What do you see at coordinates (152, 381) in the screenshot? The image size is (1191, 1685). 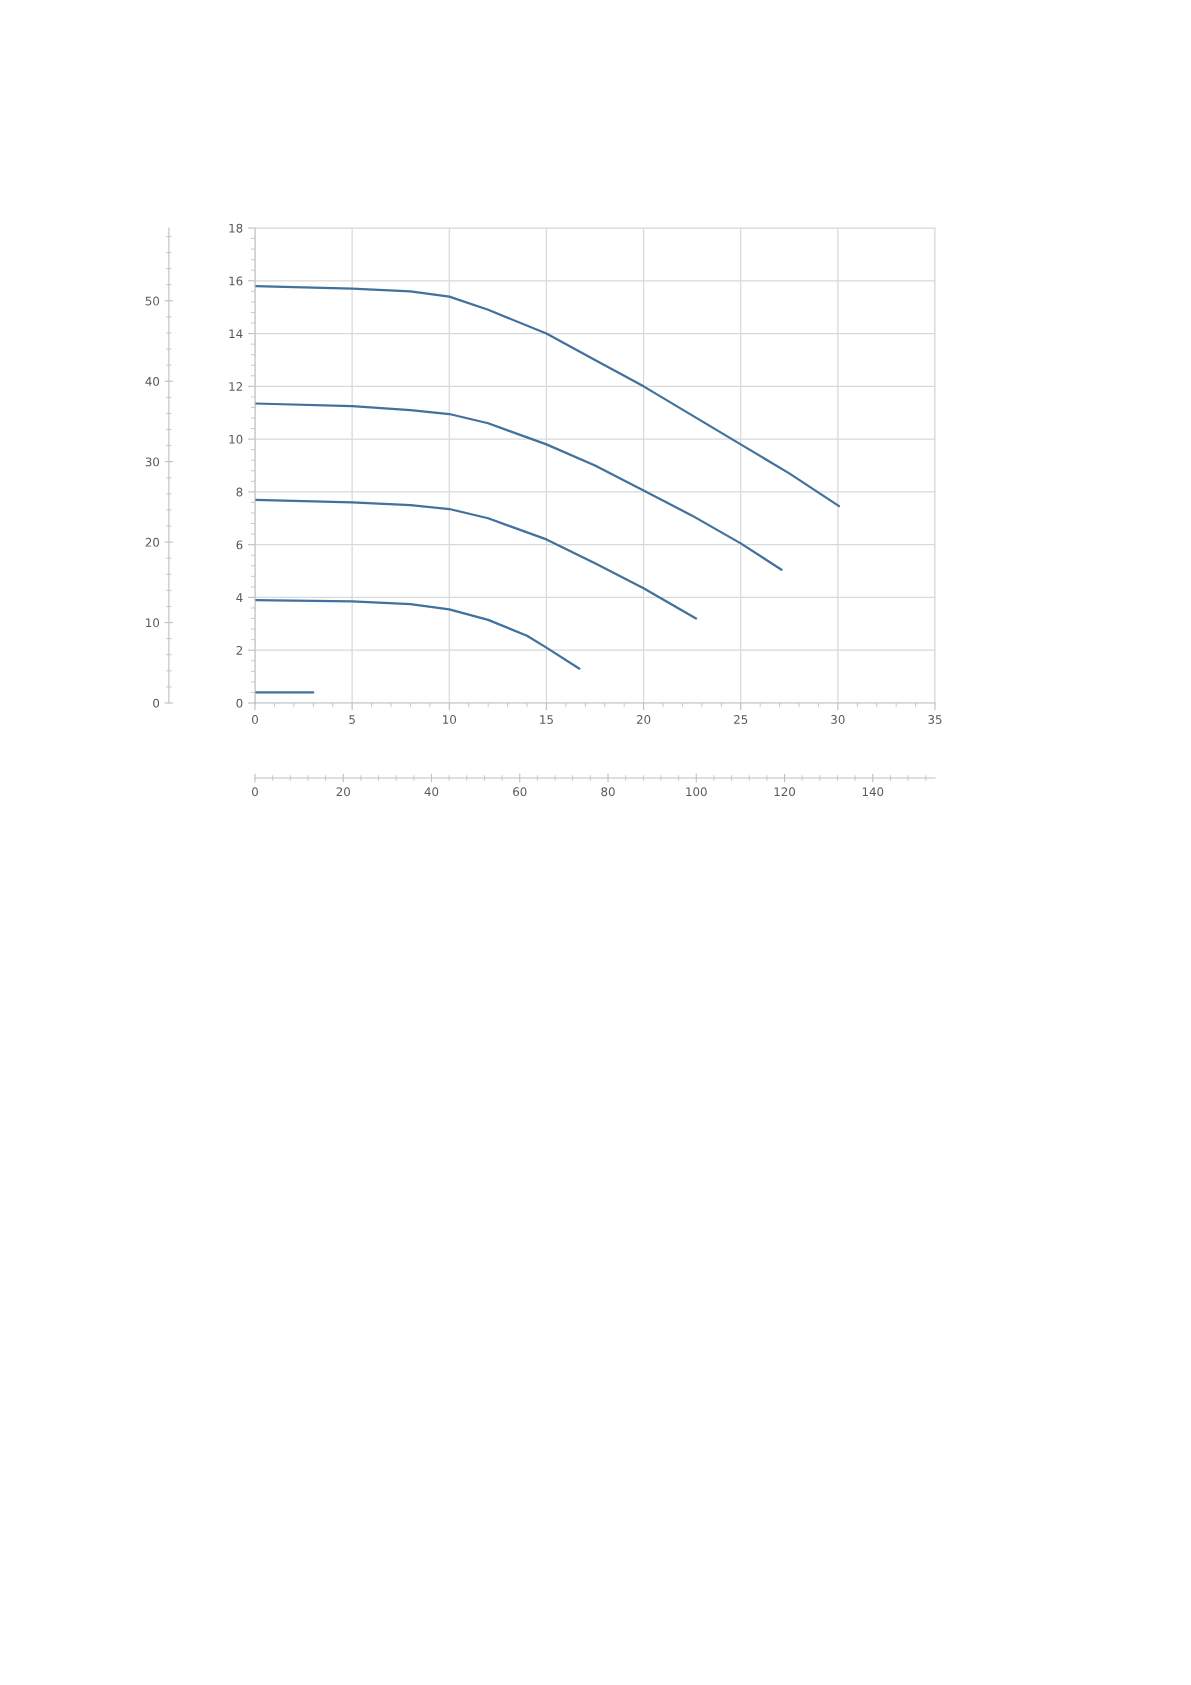 I see `y2-tick-label: 40` at bounding box center [152, 381].